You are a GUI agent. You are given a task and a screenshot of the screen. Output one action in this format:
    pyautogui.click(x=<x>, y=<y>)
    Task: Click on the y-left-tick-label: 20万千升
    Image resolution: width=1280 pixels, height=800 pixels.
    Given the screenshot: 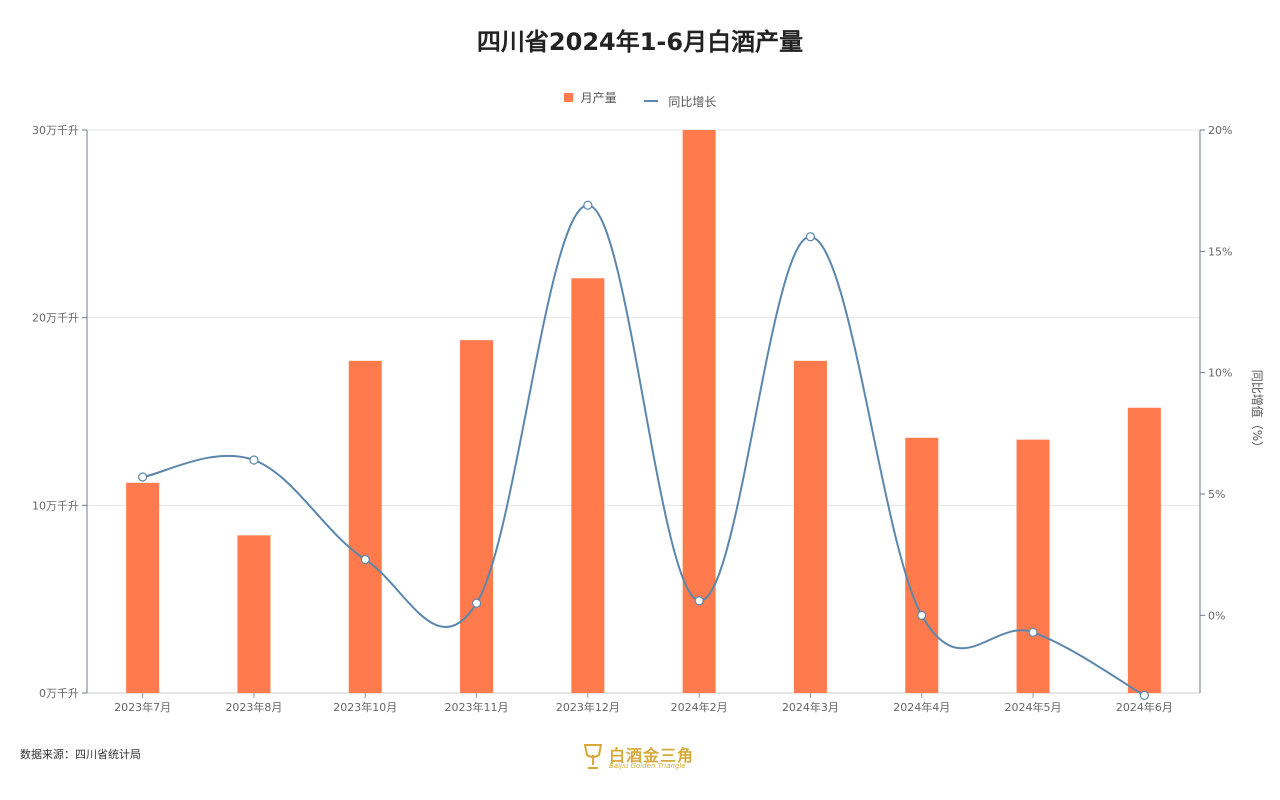 What is the action you would take?
    pyautogui.click(x=55, y=318)
    